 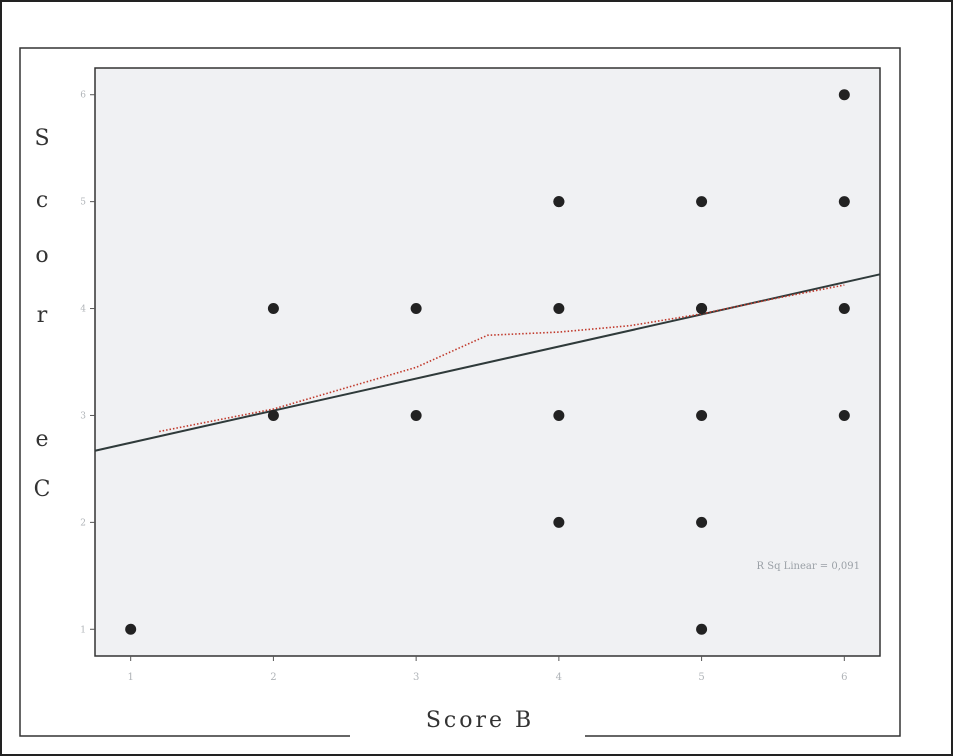 I want to click on y-axis-label-letter: r, so click(x=42, y=315).